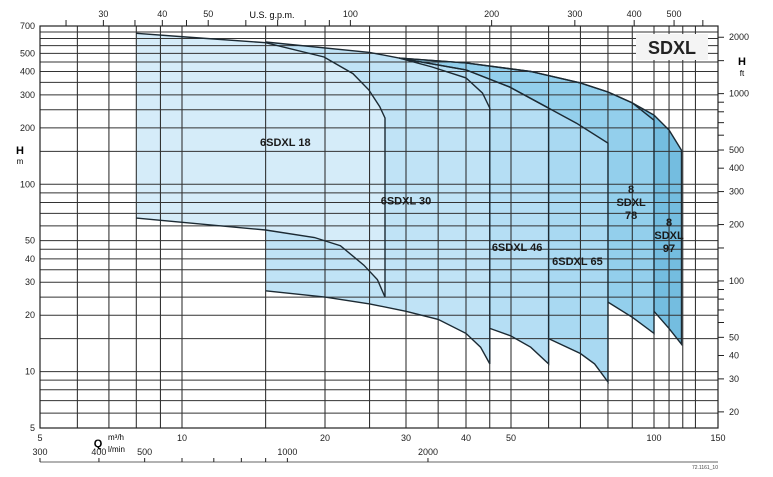 This screenshot has height=477, width=773. Describe the element at coordinates (116, 437) in the screenshot. I see `x-unit-primary: m³/h` at that location.